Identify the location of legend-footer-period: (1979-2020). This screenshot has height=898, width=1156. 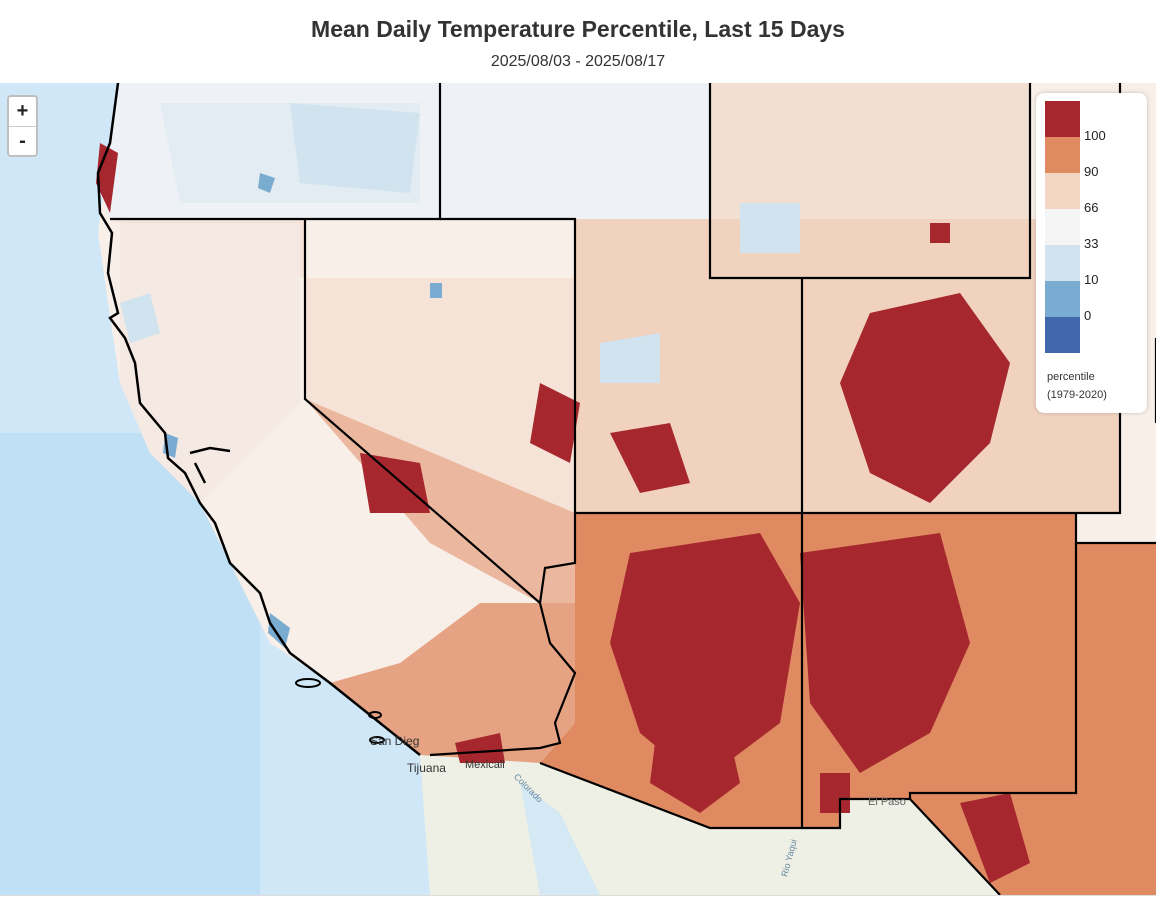
(1077, 395).